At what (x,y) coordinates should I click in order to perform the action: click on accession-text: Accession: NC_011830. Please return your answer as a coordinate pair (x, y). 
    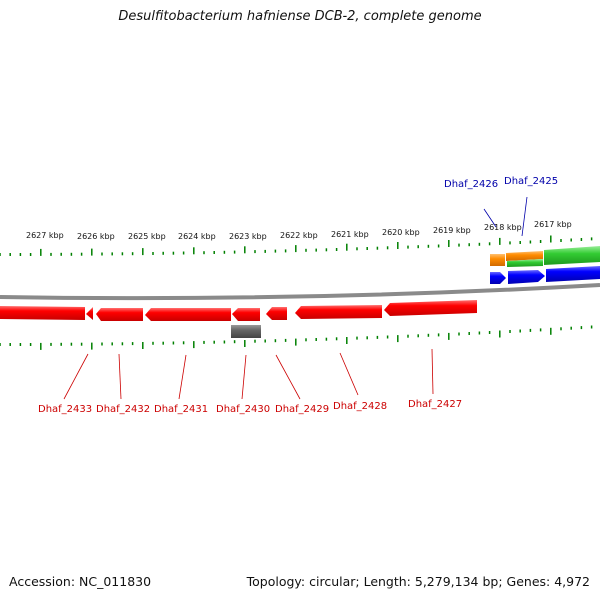
    Looking at the image, I should click on (80, 581).